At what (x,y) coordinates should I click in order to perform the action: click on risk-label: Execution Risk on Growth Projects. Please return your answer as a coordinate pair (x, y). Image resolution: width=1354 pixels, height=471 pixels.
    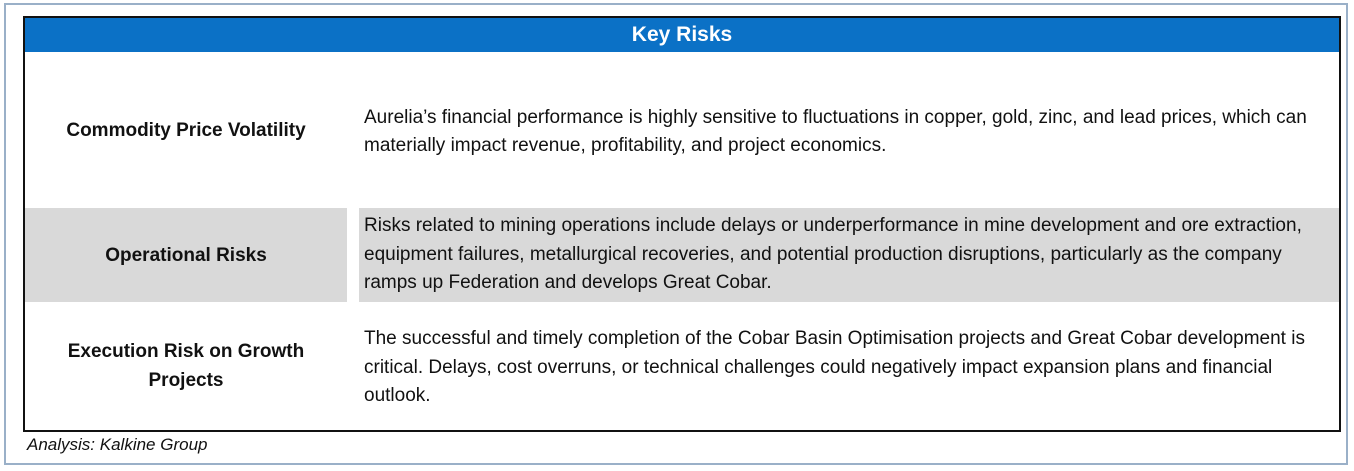
    Looking at the image, I should click on (186, 366).